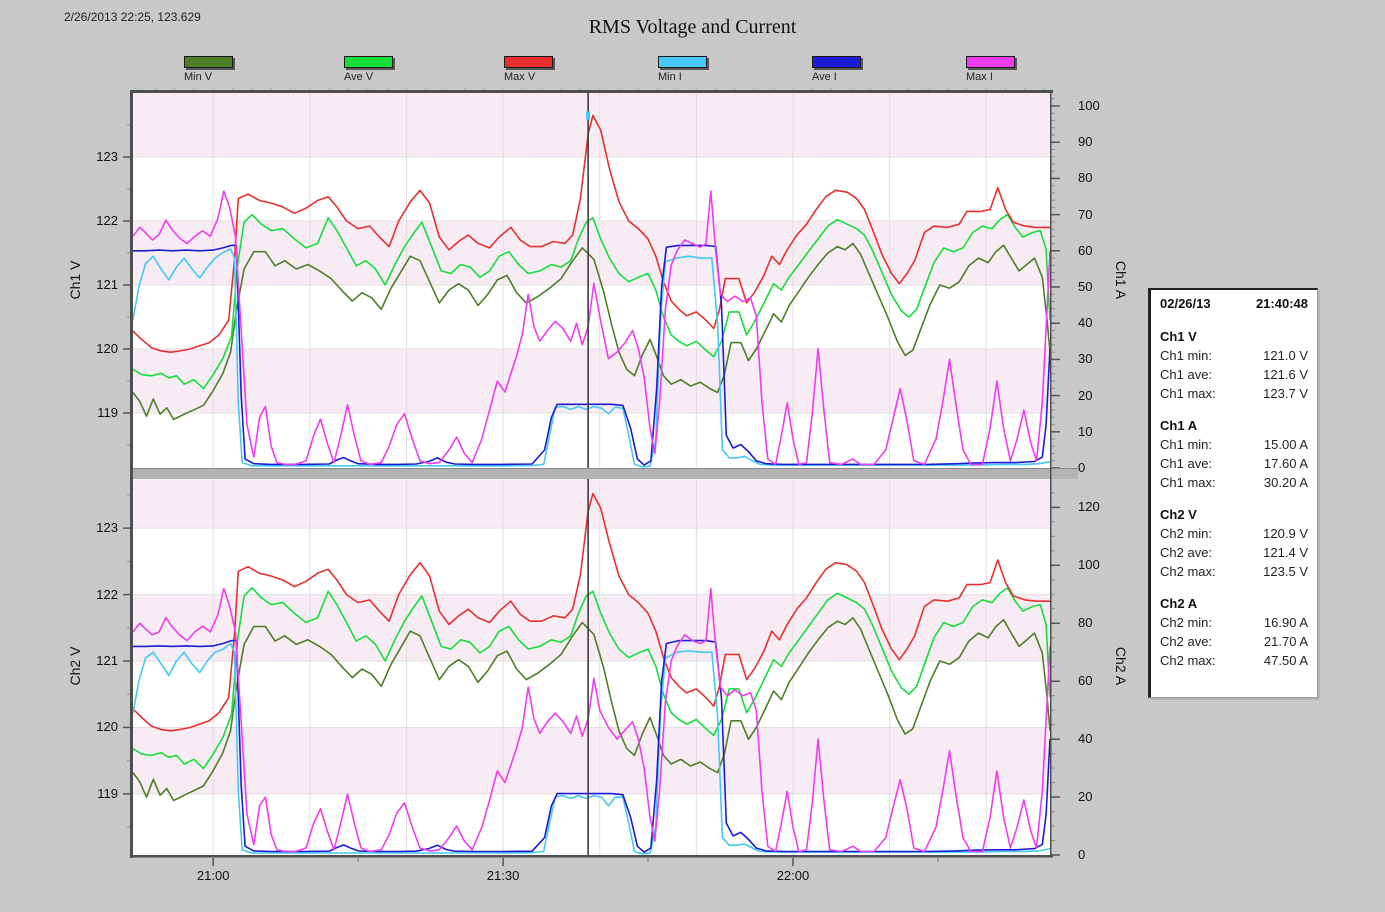  What do you see at coordinates (1234, 624) in the screenshot?
I see `readout-row: Ch2 min: 16.90 A` at bounding box center [1234, 624].